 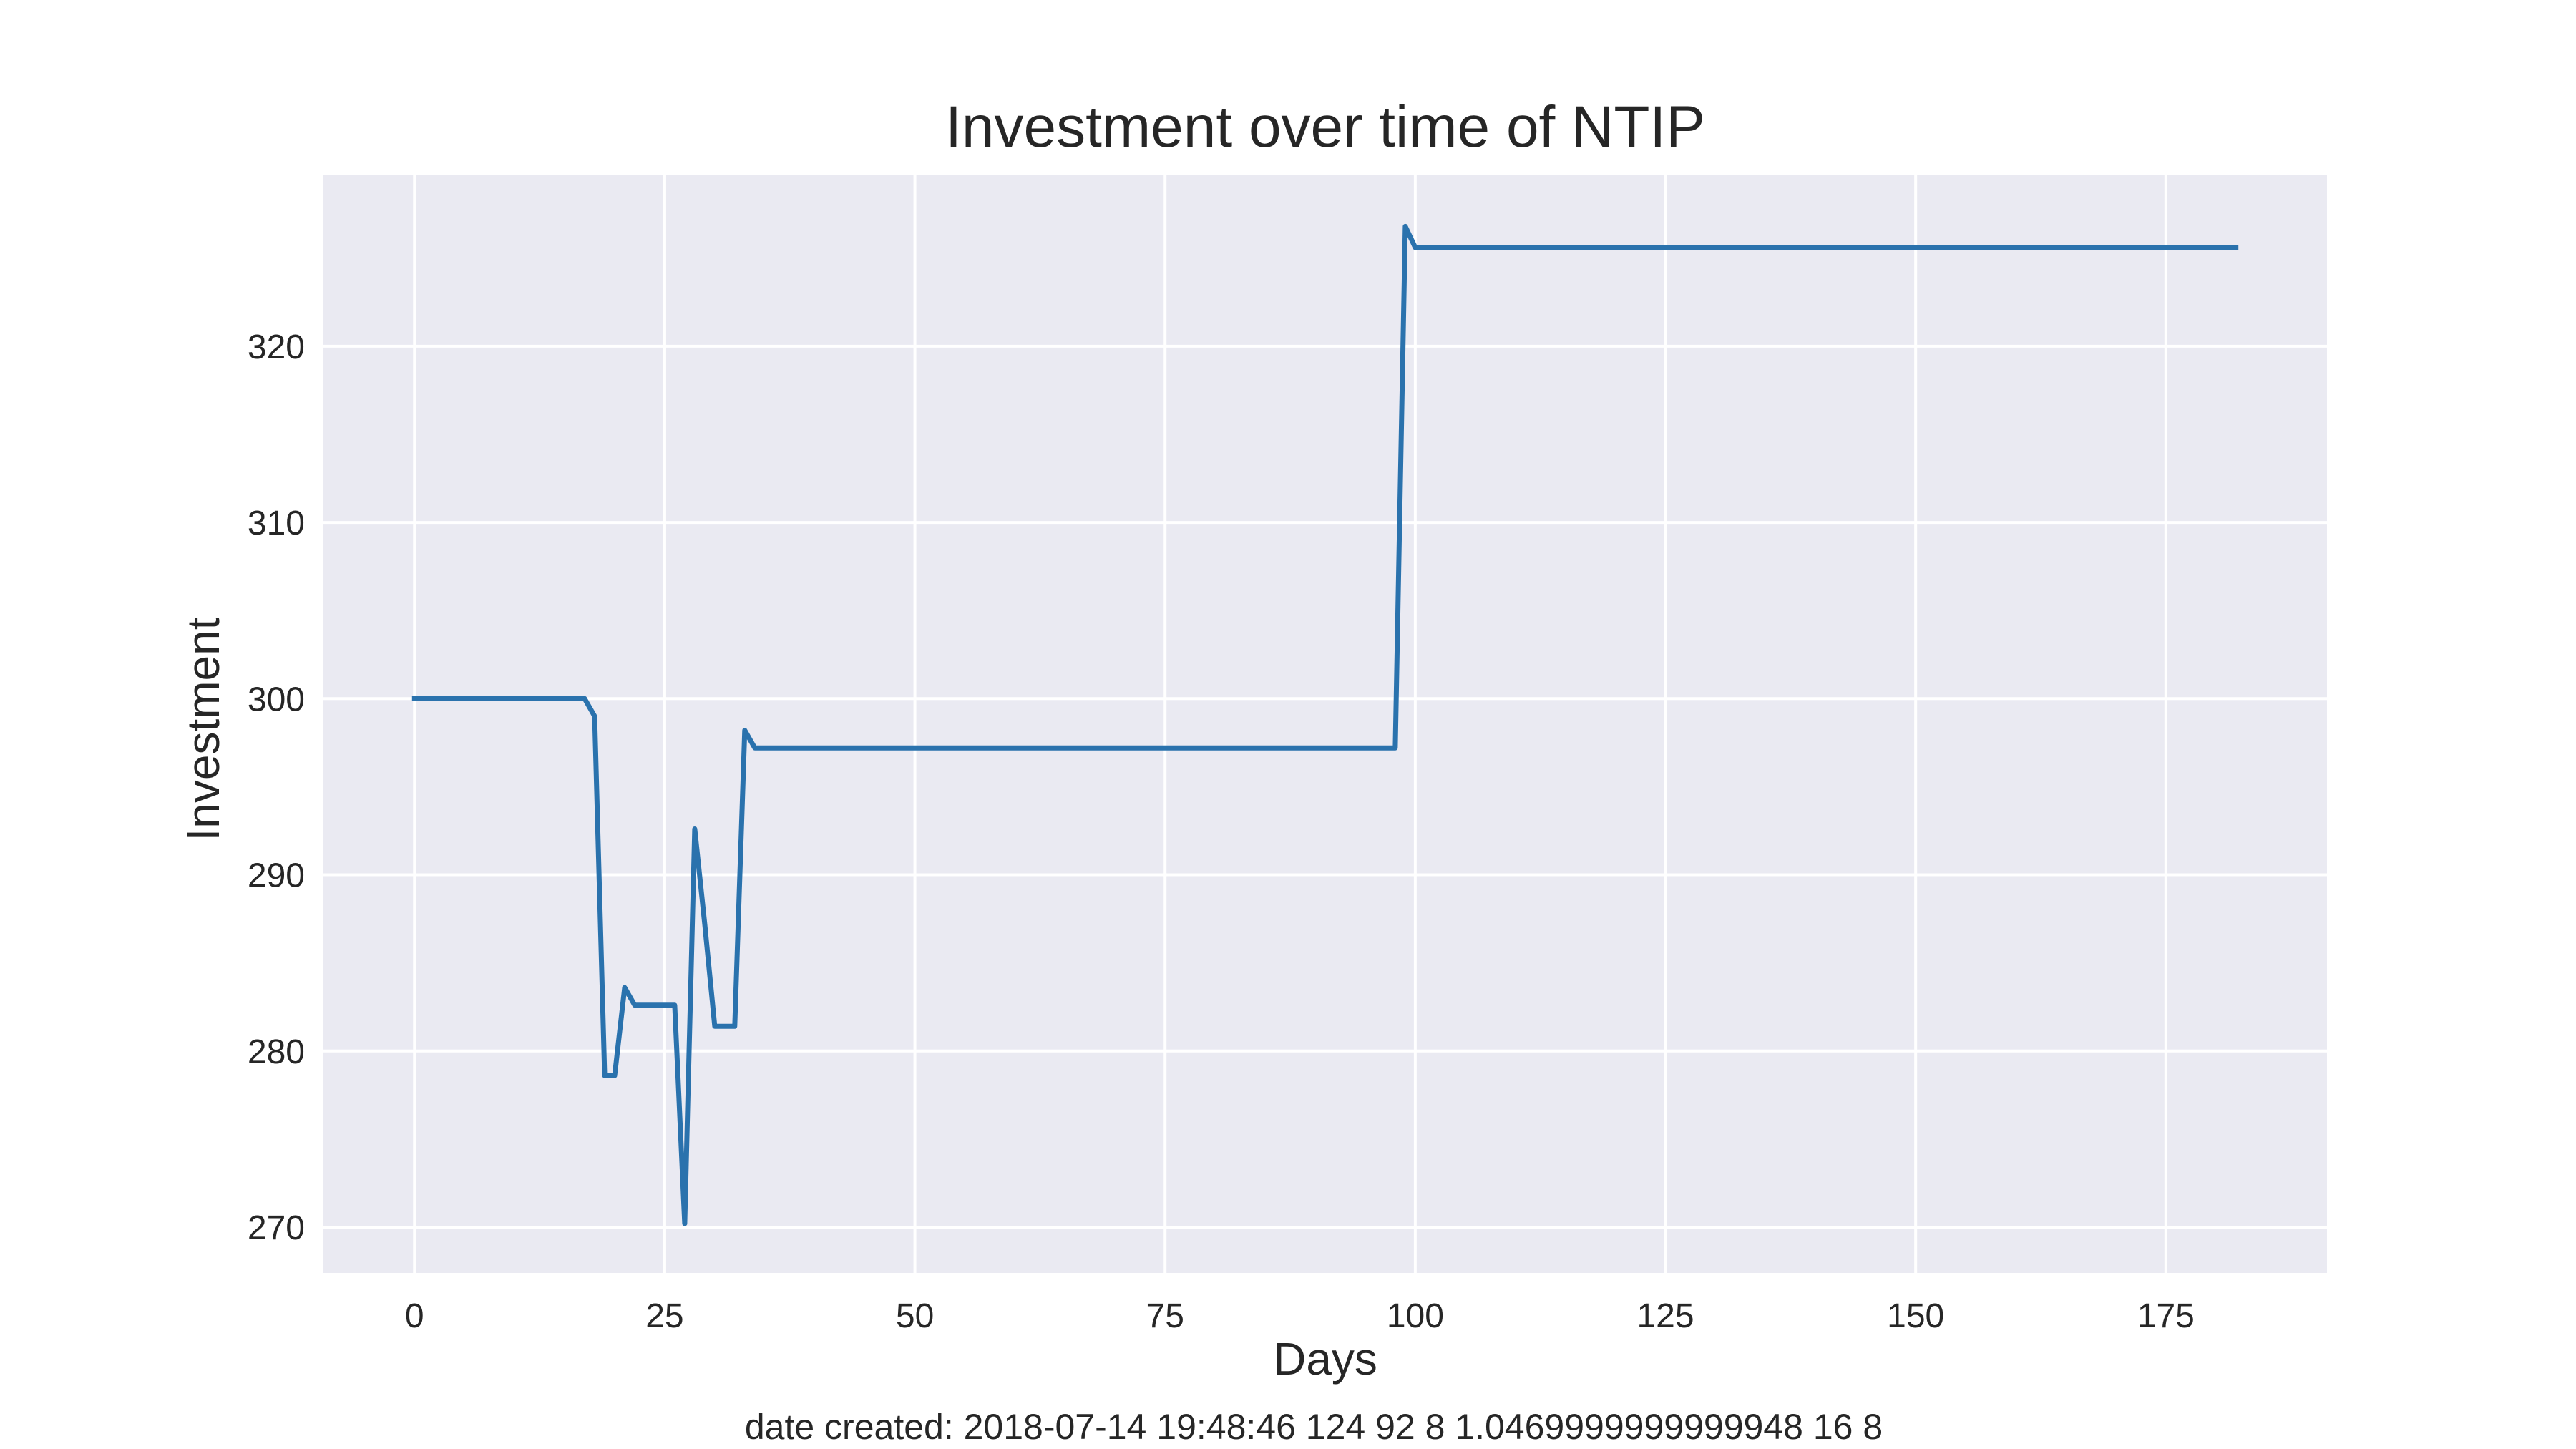 I want to click on y-tick-label: 280, so click(x=276, y=1052).